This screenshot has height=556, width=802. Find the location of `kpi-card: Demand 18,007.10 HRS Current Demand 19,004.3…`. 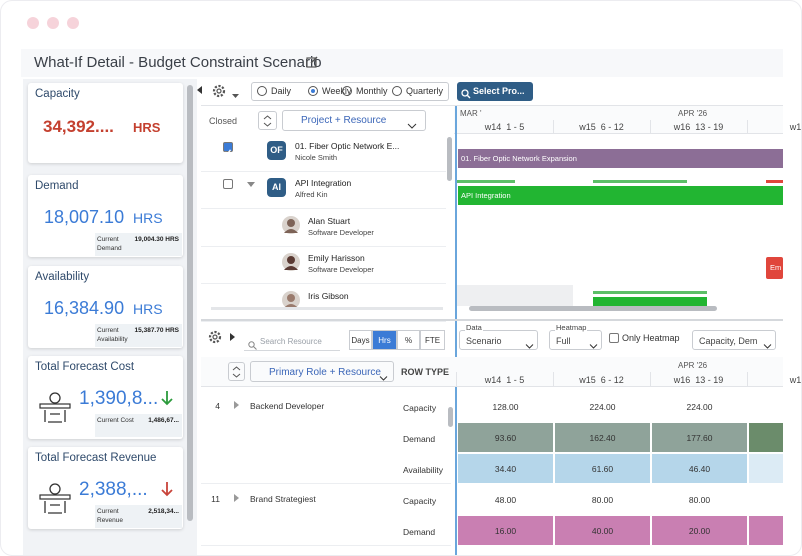

kpi-card: Demand 18,007.10 HRS Current Demand 19,004.3… is located at coordinates (105, 216).